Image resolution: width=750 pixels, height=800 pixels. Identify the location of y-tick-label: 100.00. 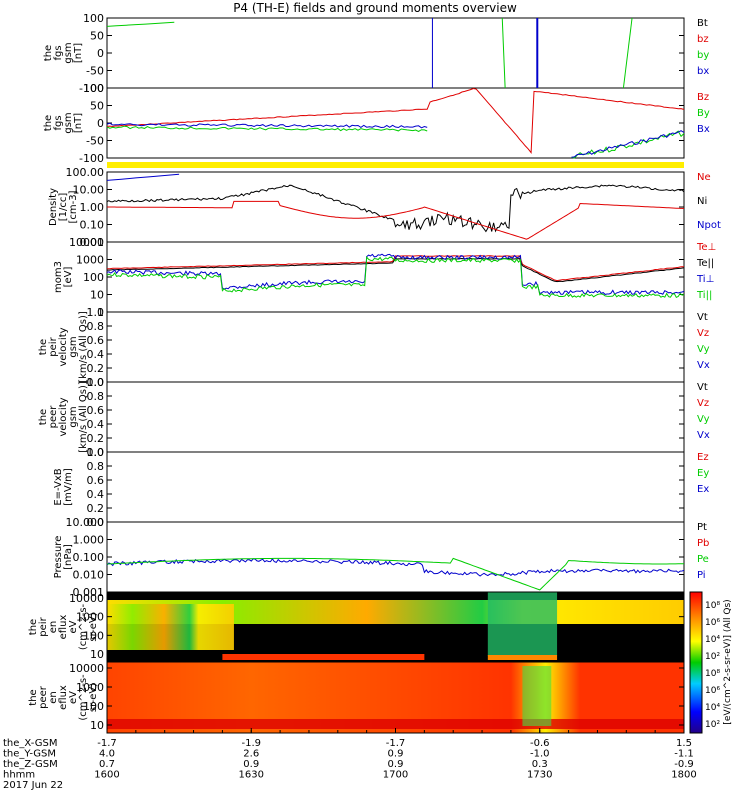
(85, 172).